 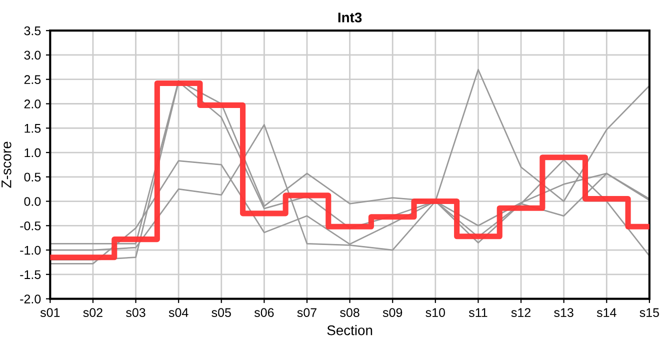 What do you see at coordinates (136, 313) in the screenshot?
I see `x-tick-label: s03` at bounding box center [136, 313].